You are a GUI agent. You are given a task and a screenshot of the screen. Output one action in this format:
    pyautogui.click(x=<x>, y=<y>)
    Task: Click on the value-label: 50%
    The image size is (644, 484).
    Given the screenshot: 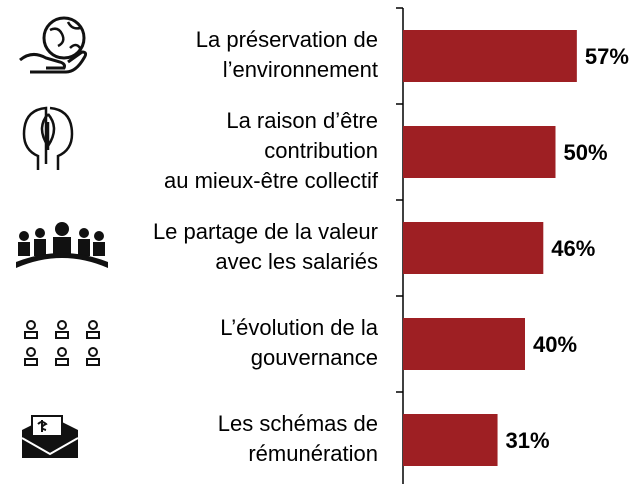 What is the action you would take?
    pyautogui.click(x=586, y=152)
    